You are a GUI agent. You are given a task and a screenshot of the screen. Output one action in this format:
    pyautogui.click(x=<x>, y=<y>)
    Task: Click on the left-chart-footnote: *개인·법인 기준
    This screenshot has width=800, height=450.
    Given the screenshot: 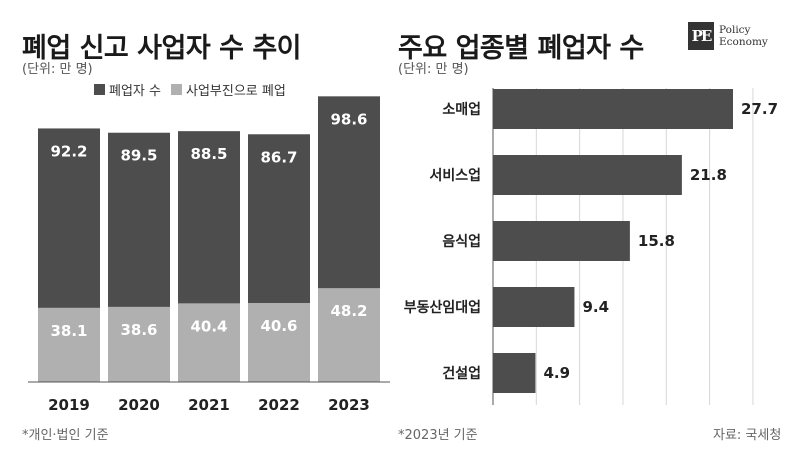 What is the action you would take?
    pyautogui.click(x=65, y=435)
    